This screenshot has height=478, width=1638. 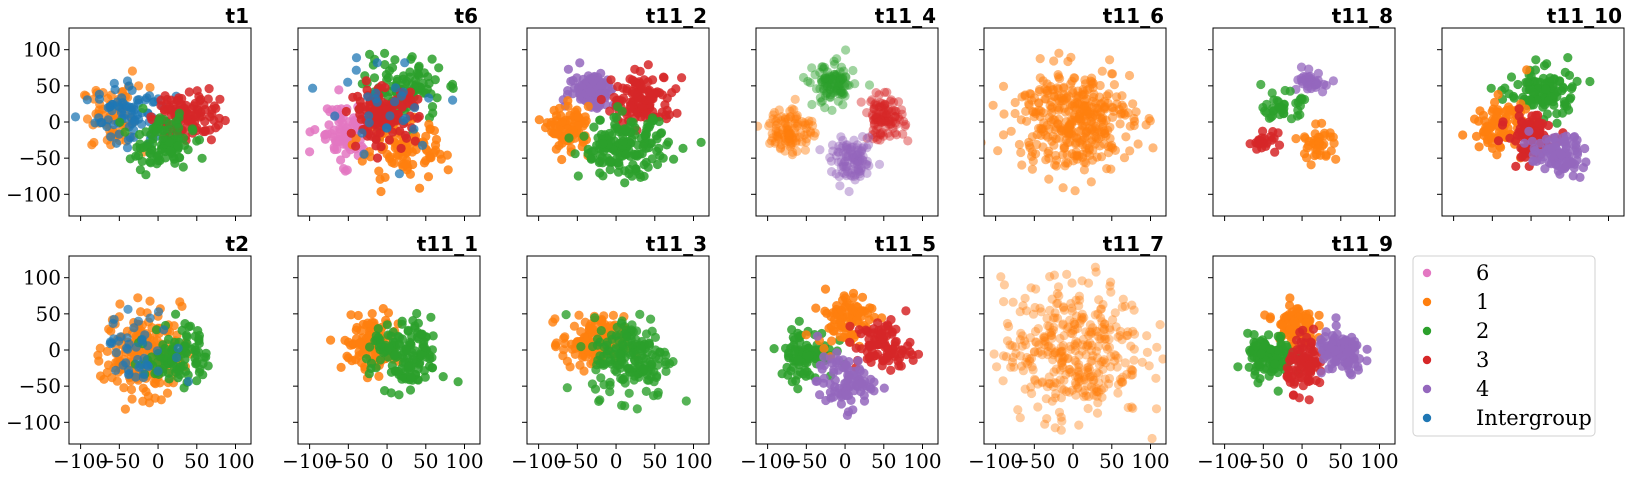 What do you see at coordinates (1133, 244) in the screenshot?
I see `panel-title: t11_7` at bounding box center [1133, 244].